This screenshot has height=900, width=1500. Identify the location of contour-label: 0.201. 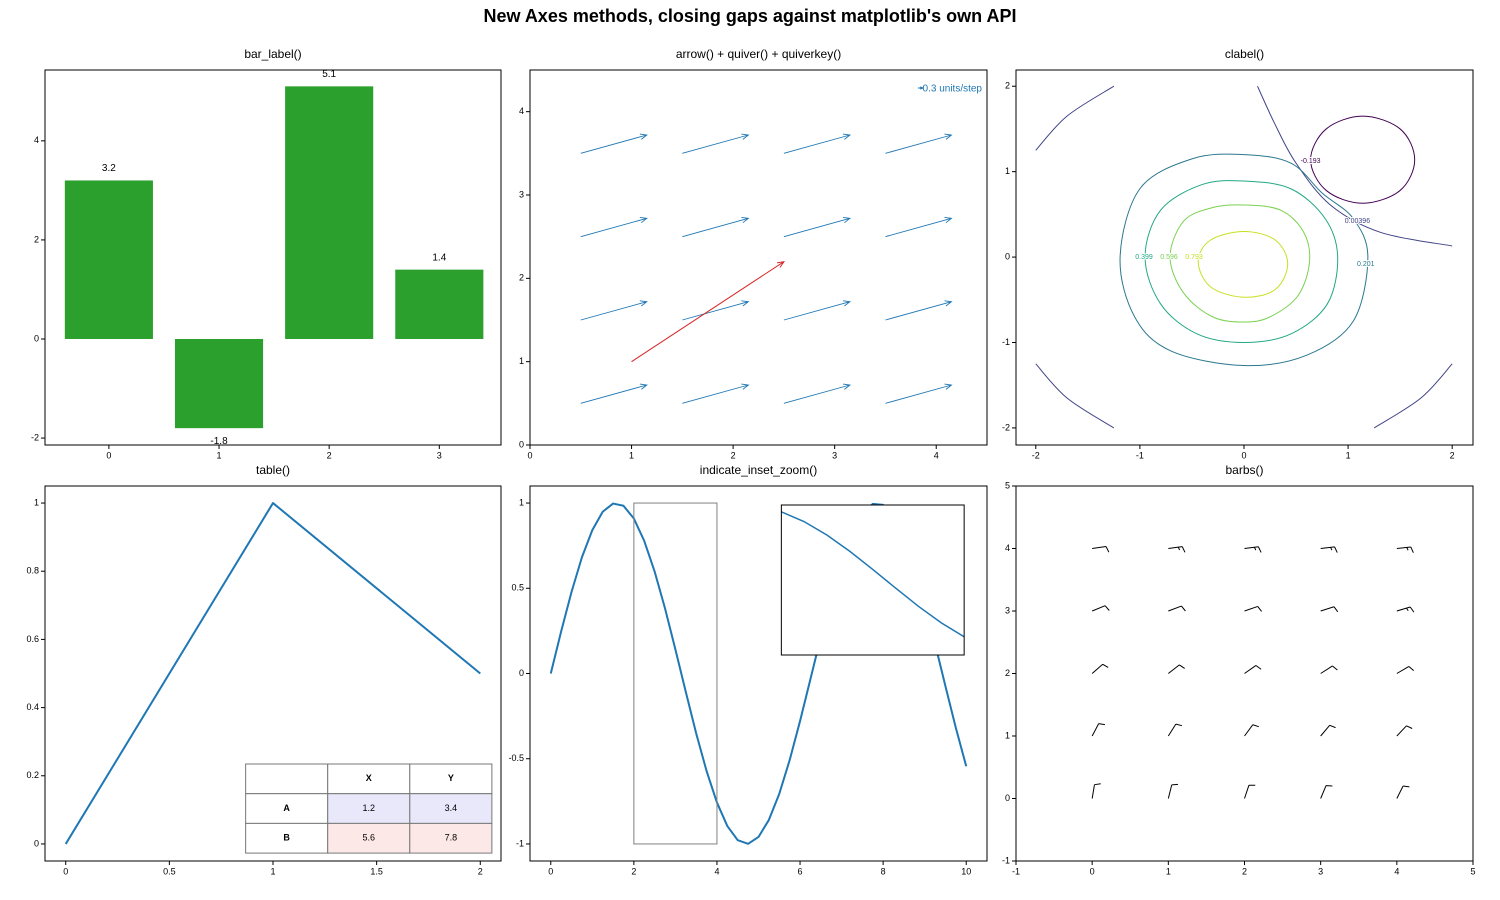
(1366, 264).